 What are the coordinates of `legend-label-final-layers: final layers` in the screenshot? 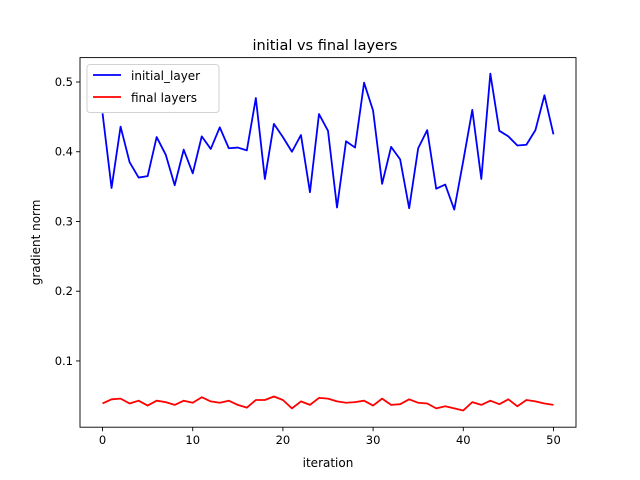 It's located at (164, 98).